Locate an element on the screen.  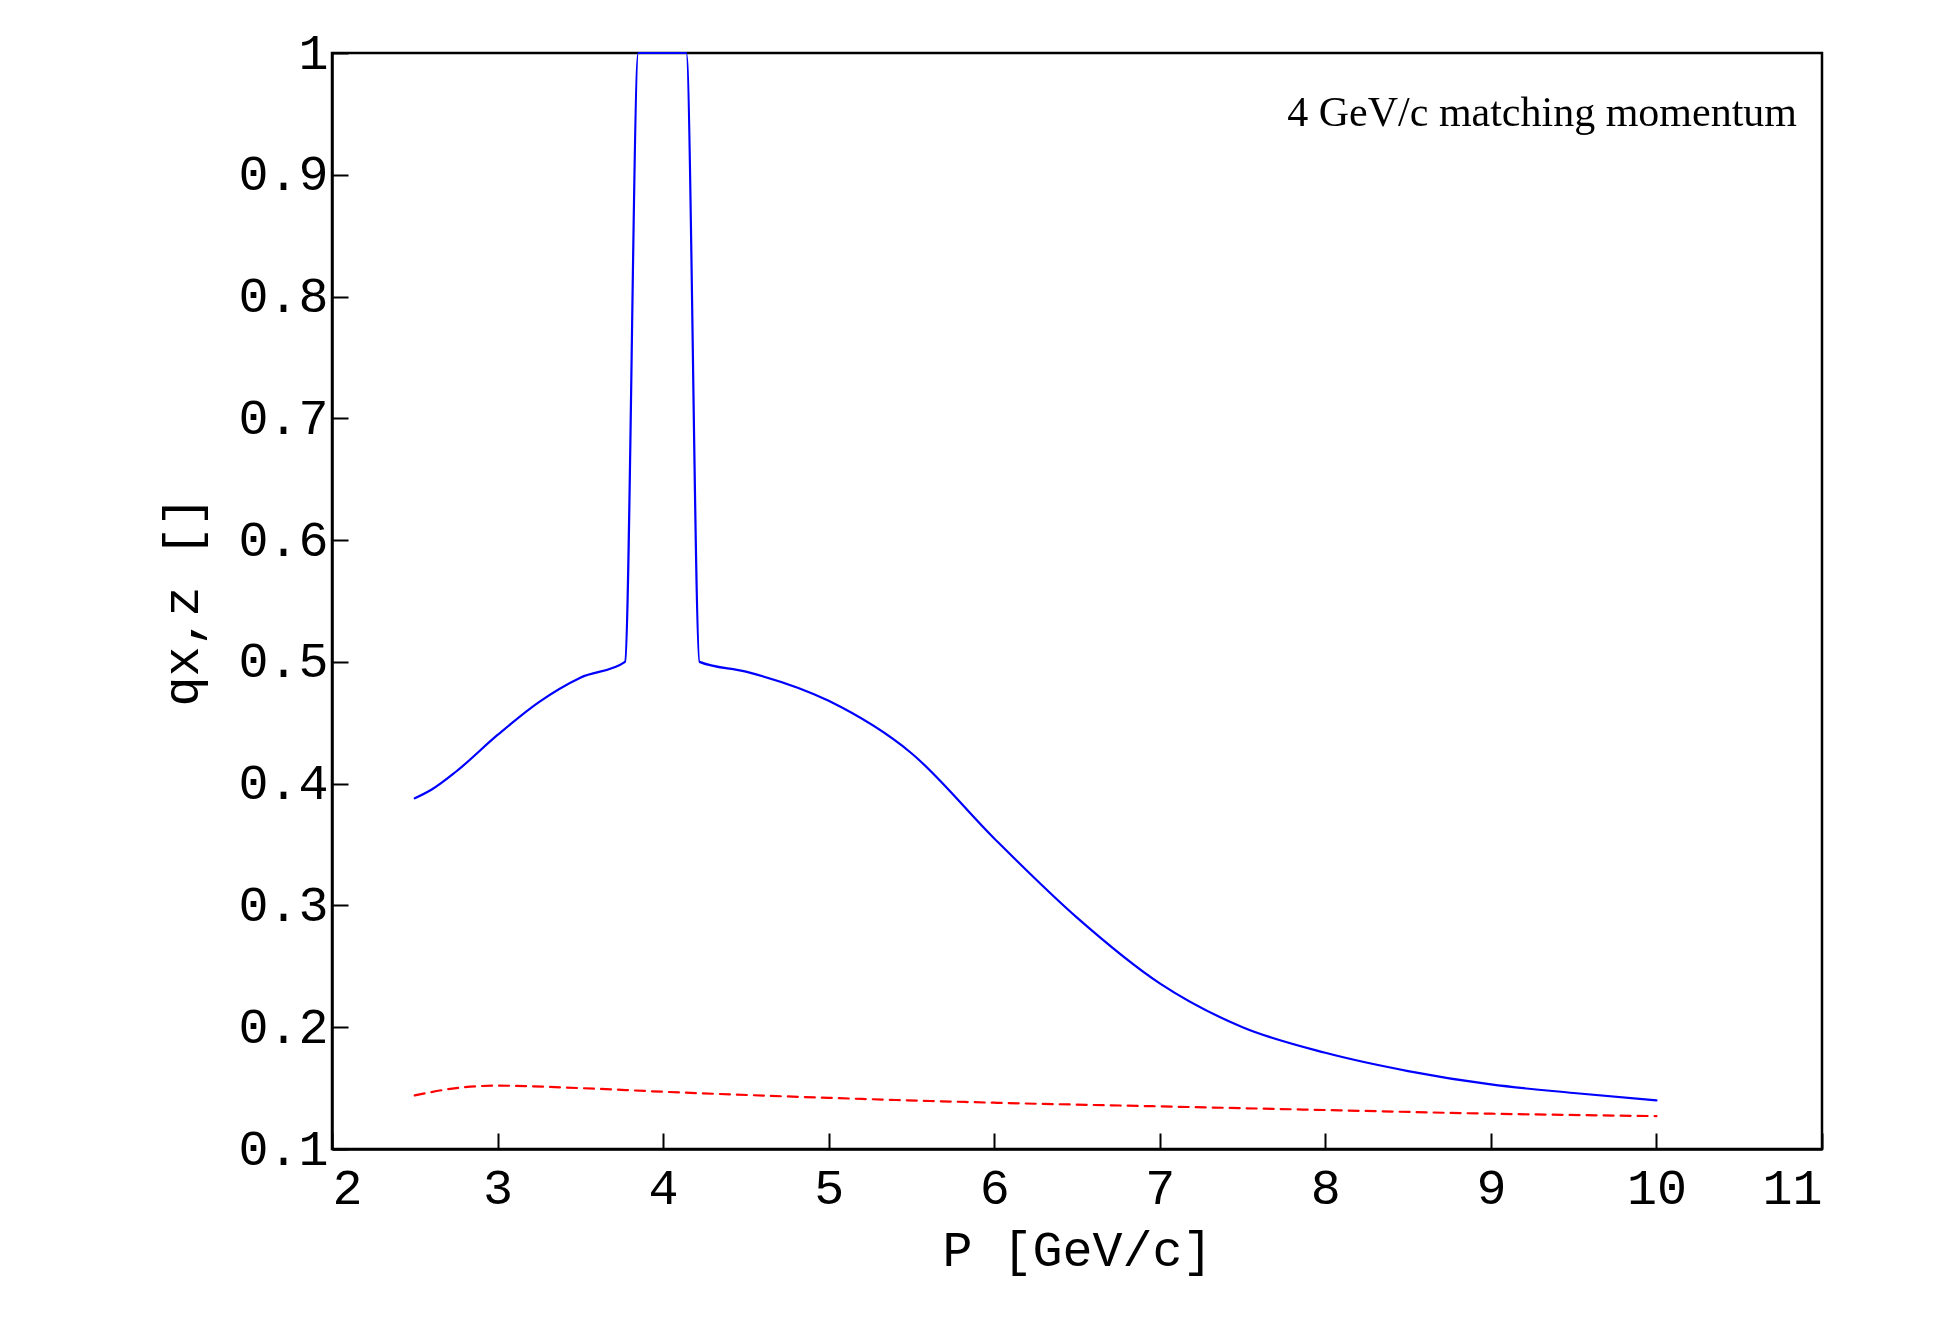
y-tick-label: 0.6 is located at coordinates (283, 542).